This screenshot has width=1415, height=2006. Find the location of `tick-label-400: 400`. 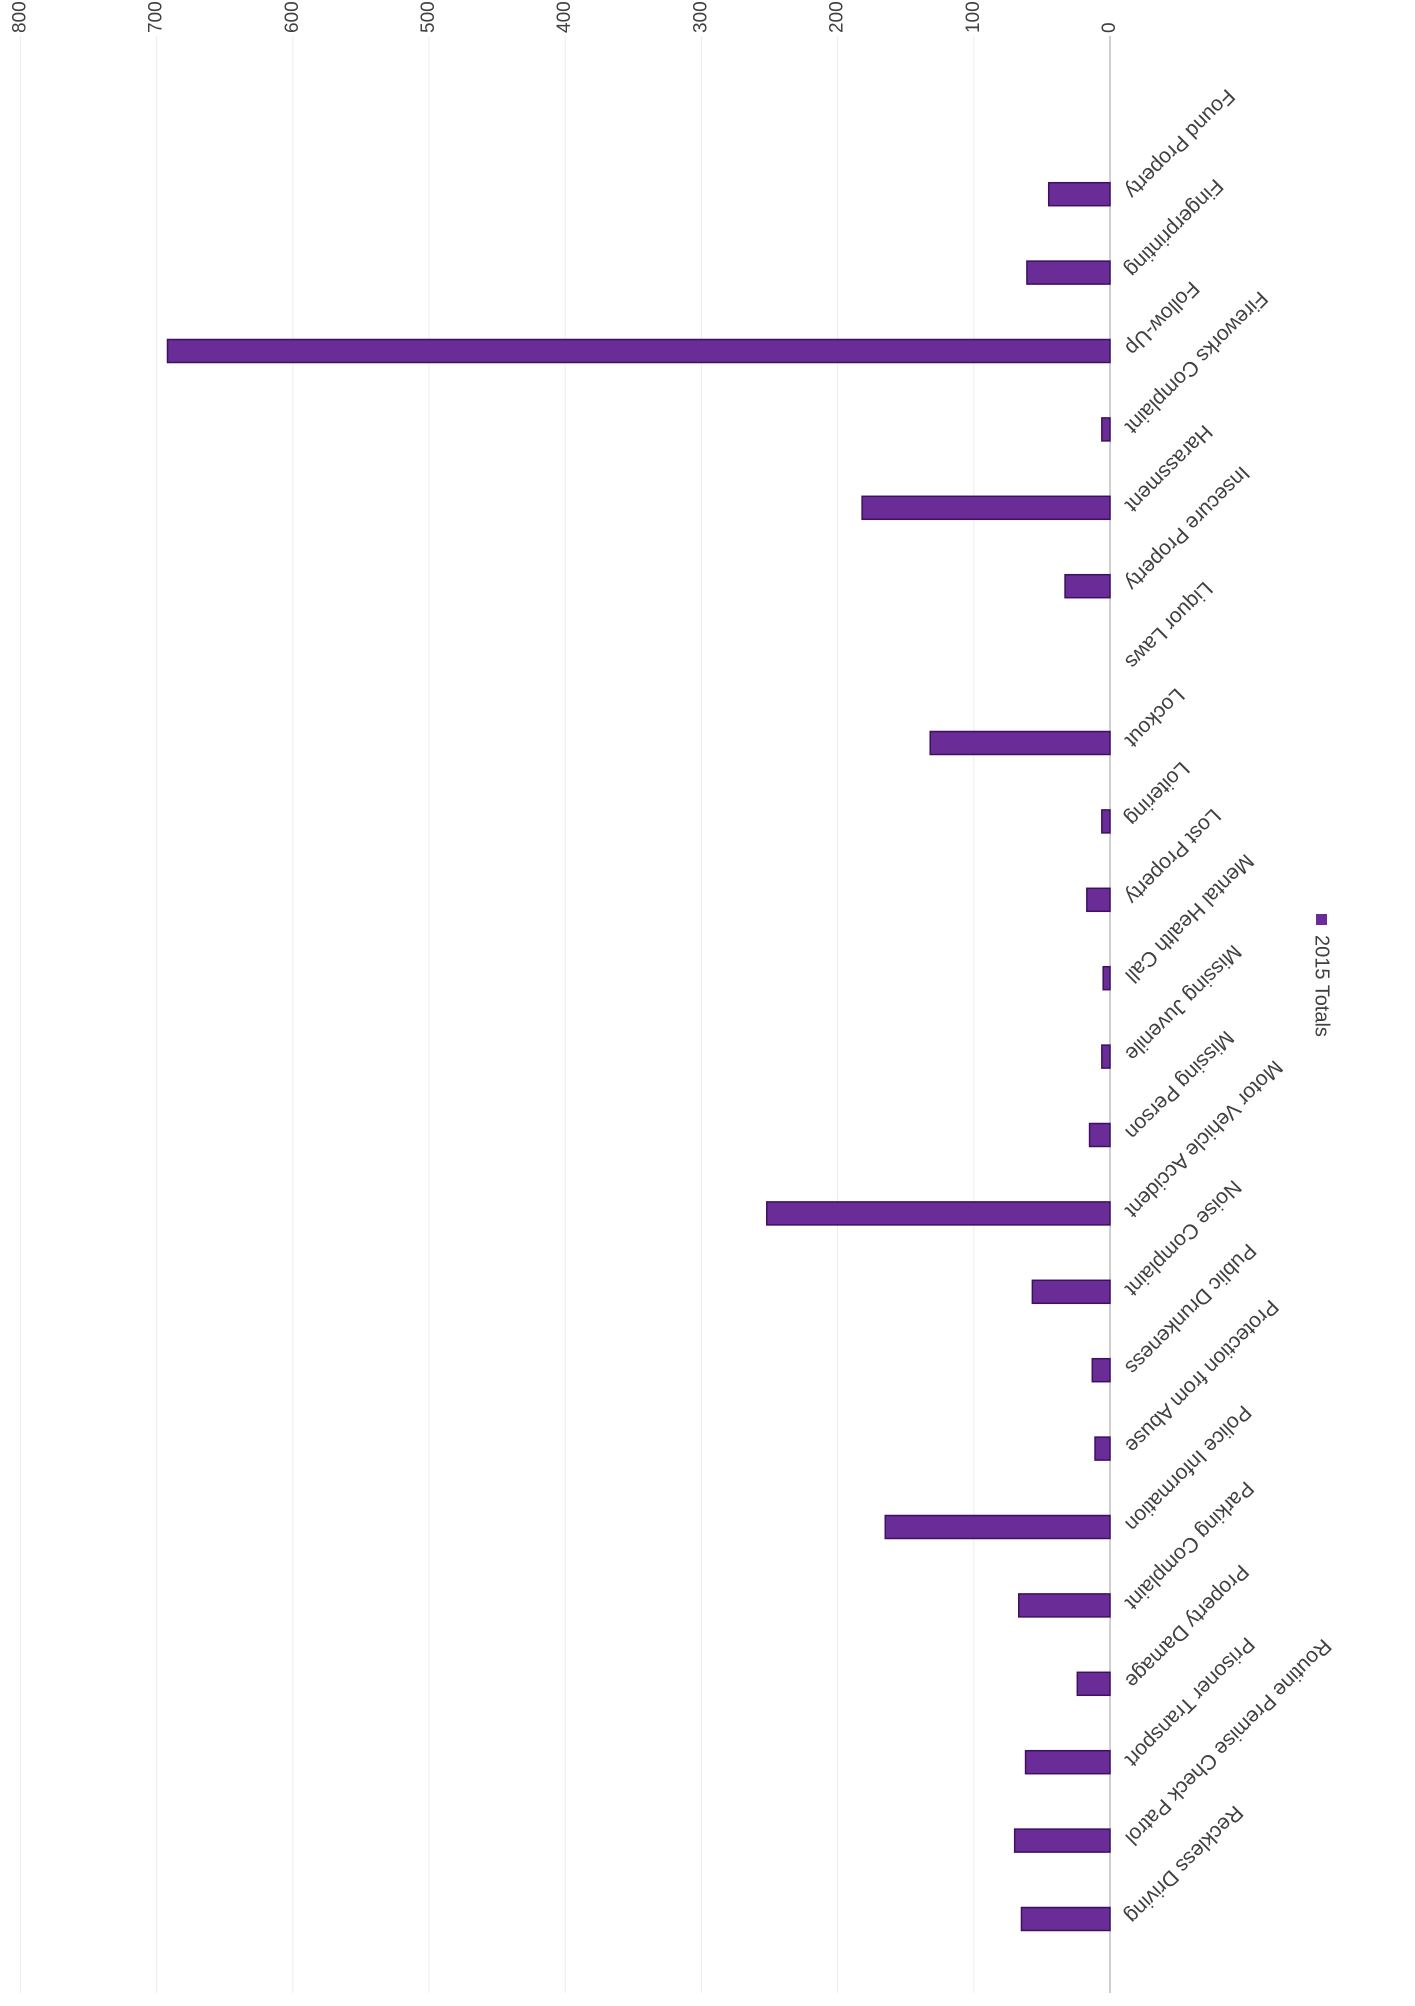

tick-label-400: 400 is located at coordinates (564, 17).